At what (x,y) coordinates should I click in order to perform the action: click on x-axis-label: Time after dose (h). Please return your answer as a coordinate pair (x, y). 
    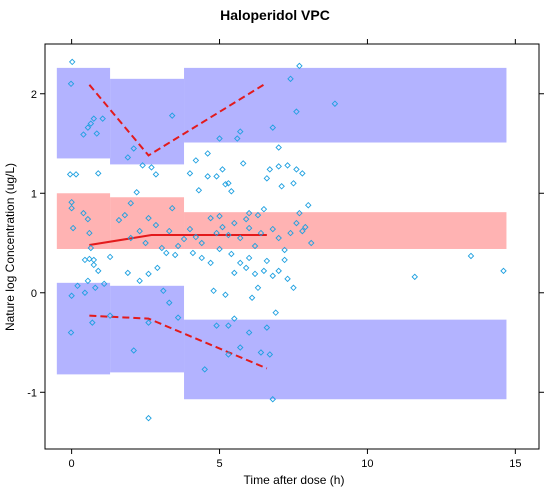
    Looking at the image, I should click on (294, 480).